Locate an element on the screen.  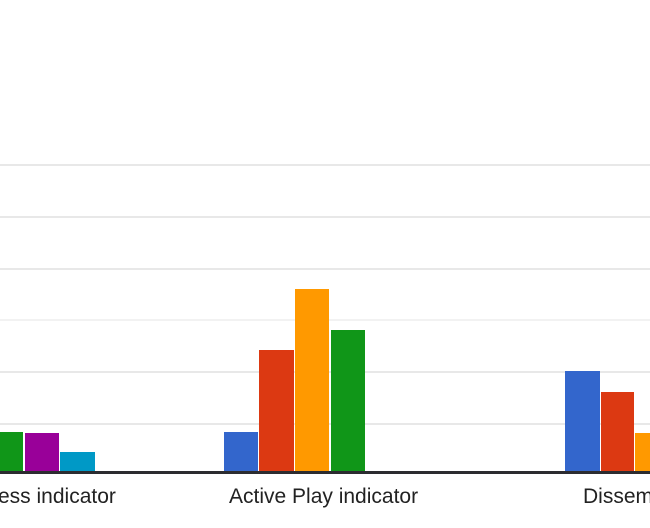
bar-cat1-purple is located at coordinates (42, 452).